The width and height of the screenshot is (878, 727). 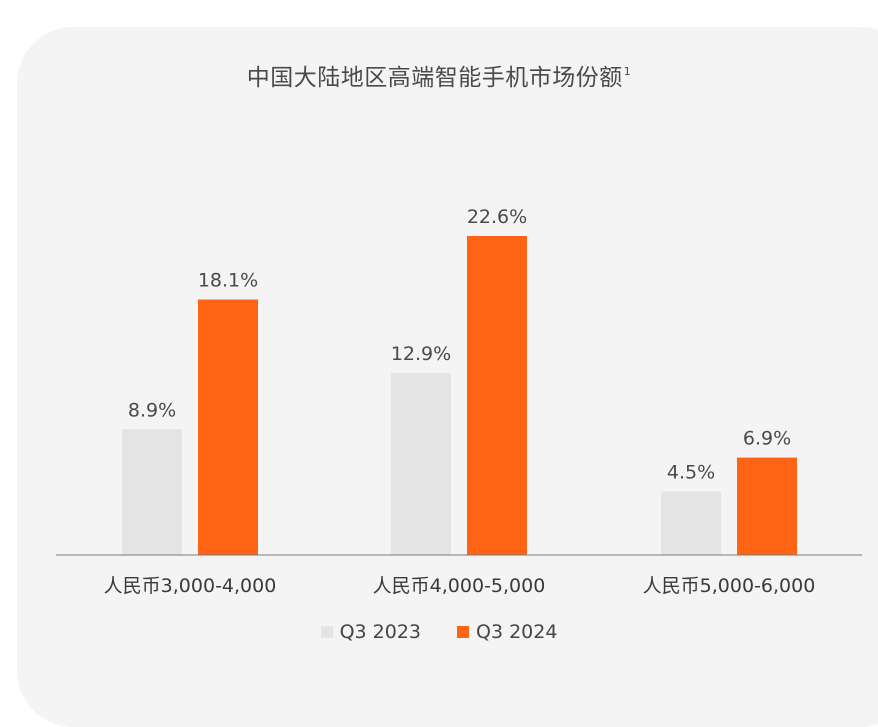 What do you see at coordinates (627, 71) in the screenshot?
I see `title-footnote-marker: 1` at bounding box center [627, 71].